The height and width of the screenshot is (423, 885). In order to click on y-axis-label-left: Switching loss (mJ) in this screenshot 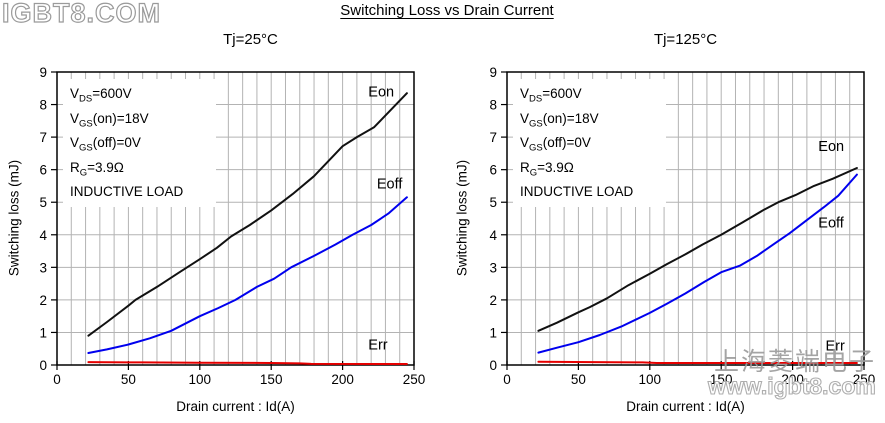, I will do `click(14, 218)`.